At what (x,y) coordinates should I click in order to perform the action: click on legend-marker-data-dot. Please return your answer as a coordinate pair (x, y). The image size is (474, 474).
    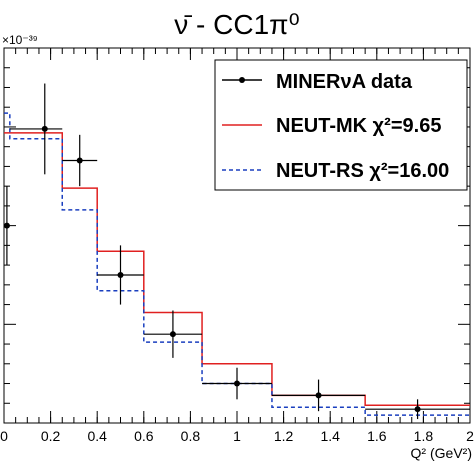
    Looking at the image, I should click on (242, 80).